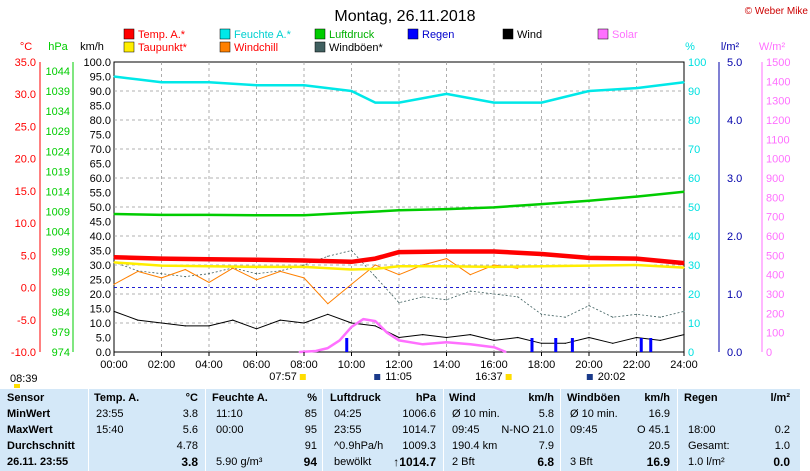  I want to click on temp-tick-label: -5.0, so click(26, 321).